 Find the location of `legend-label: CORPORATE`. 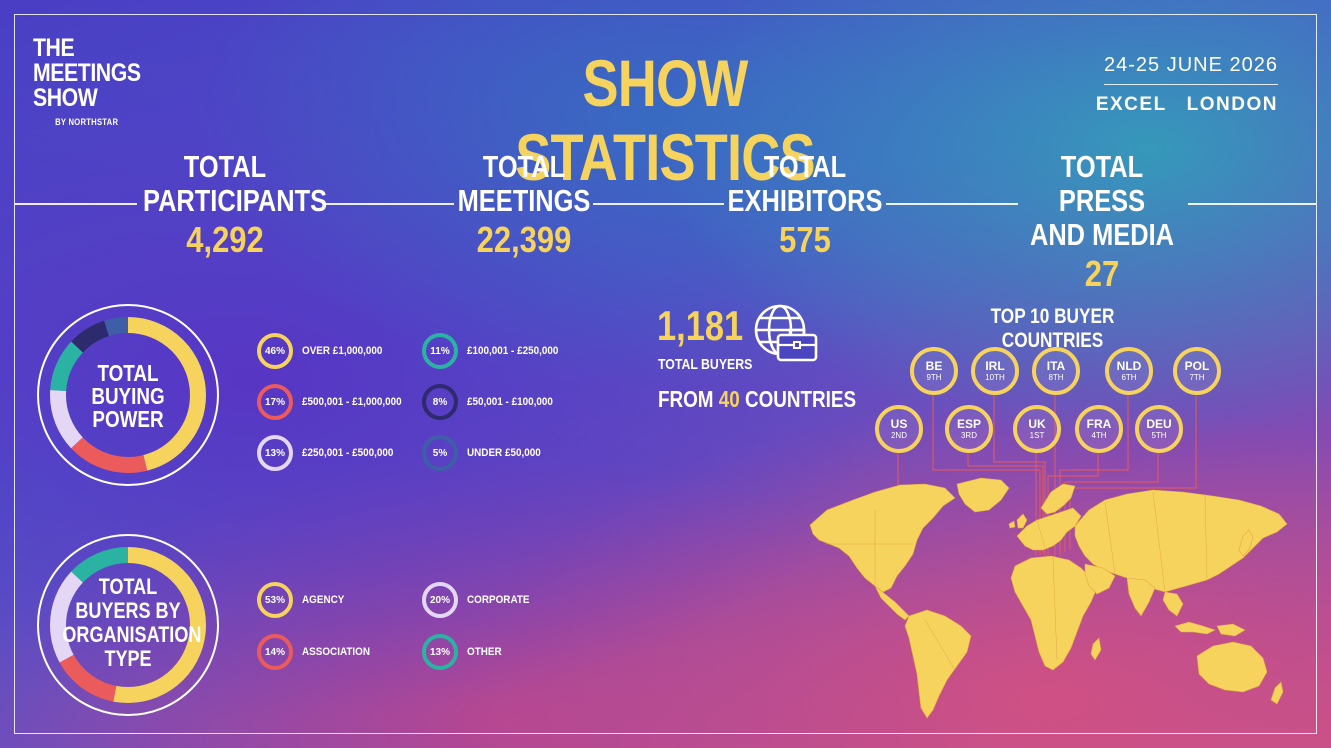

legend-label: CORPORATE is located at coordinates (498, 600).